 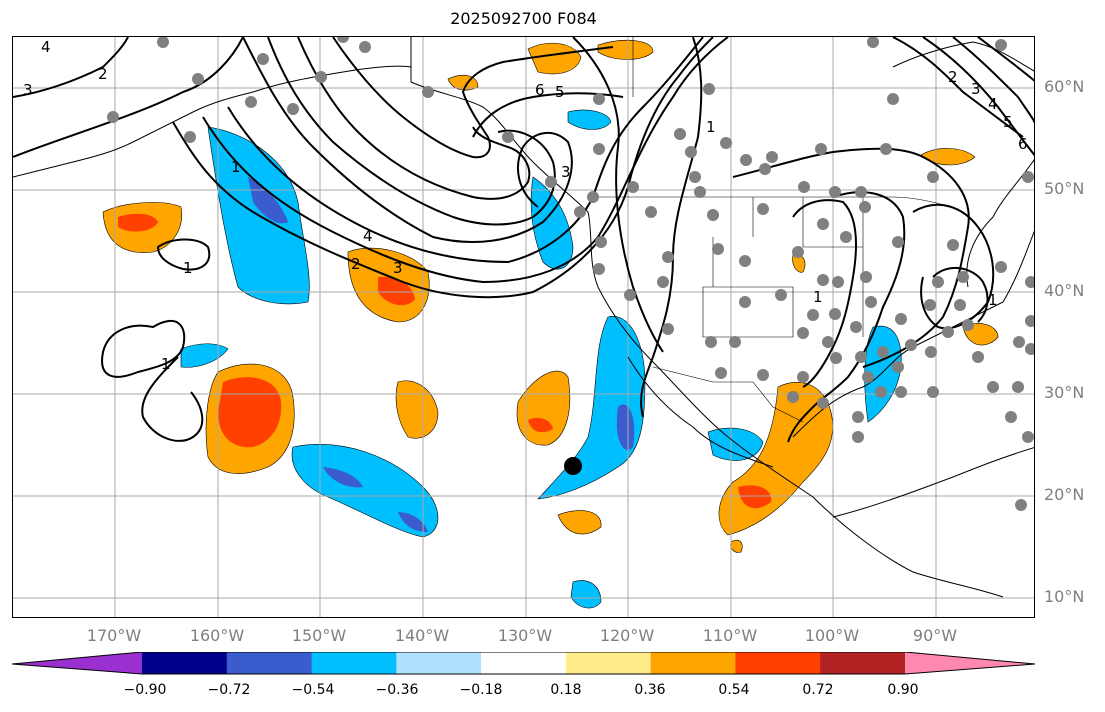 I want to click on colorbar-tick: 0.72, so click(x=818, y=690).